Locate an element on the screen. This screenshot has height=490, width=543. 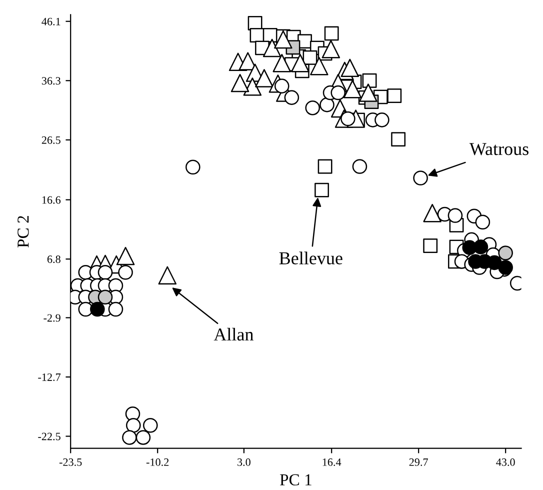
y-axis-title: PC 2 is located at coordinates (23, 232).